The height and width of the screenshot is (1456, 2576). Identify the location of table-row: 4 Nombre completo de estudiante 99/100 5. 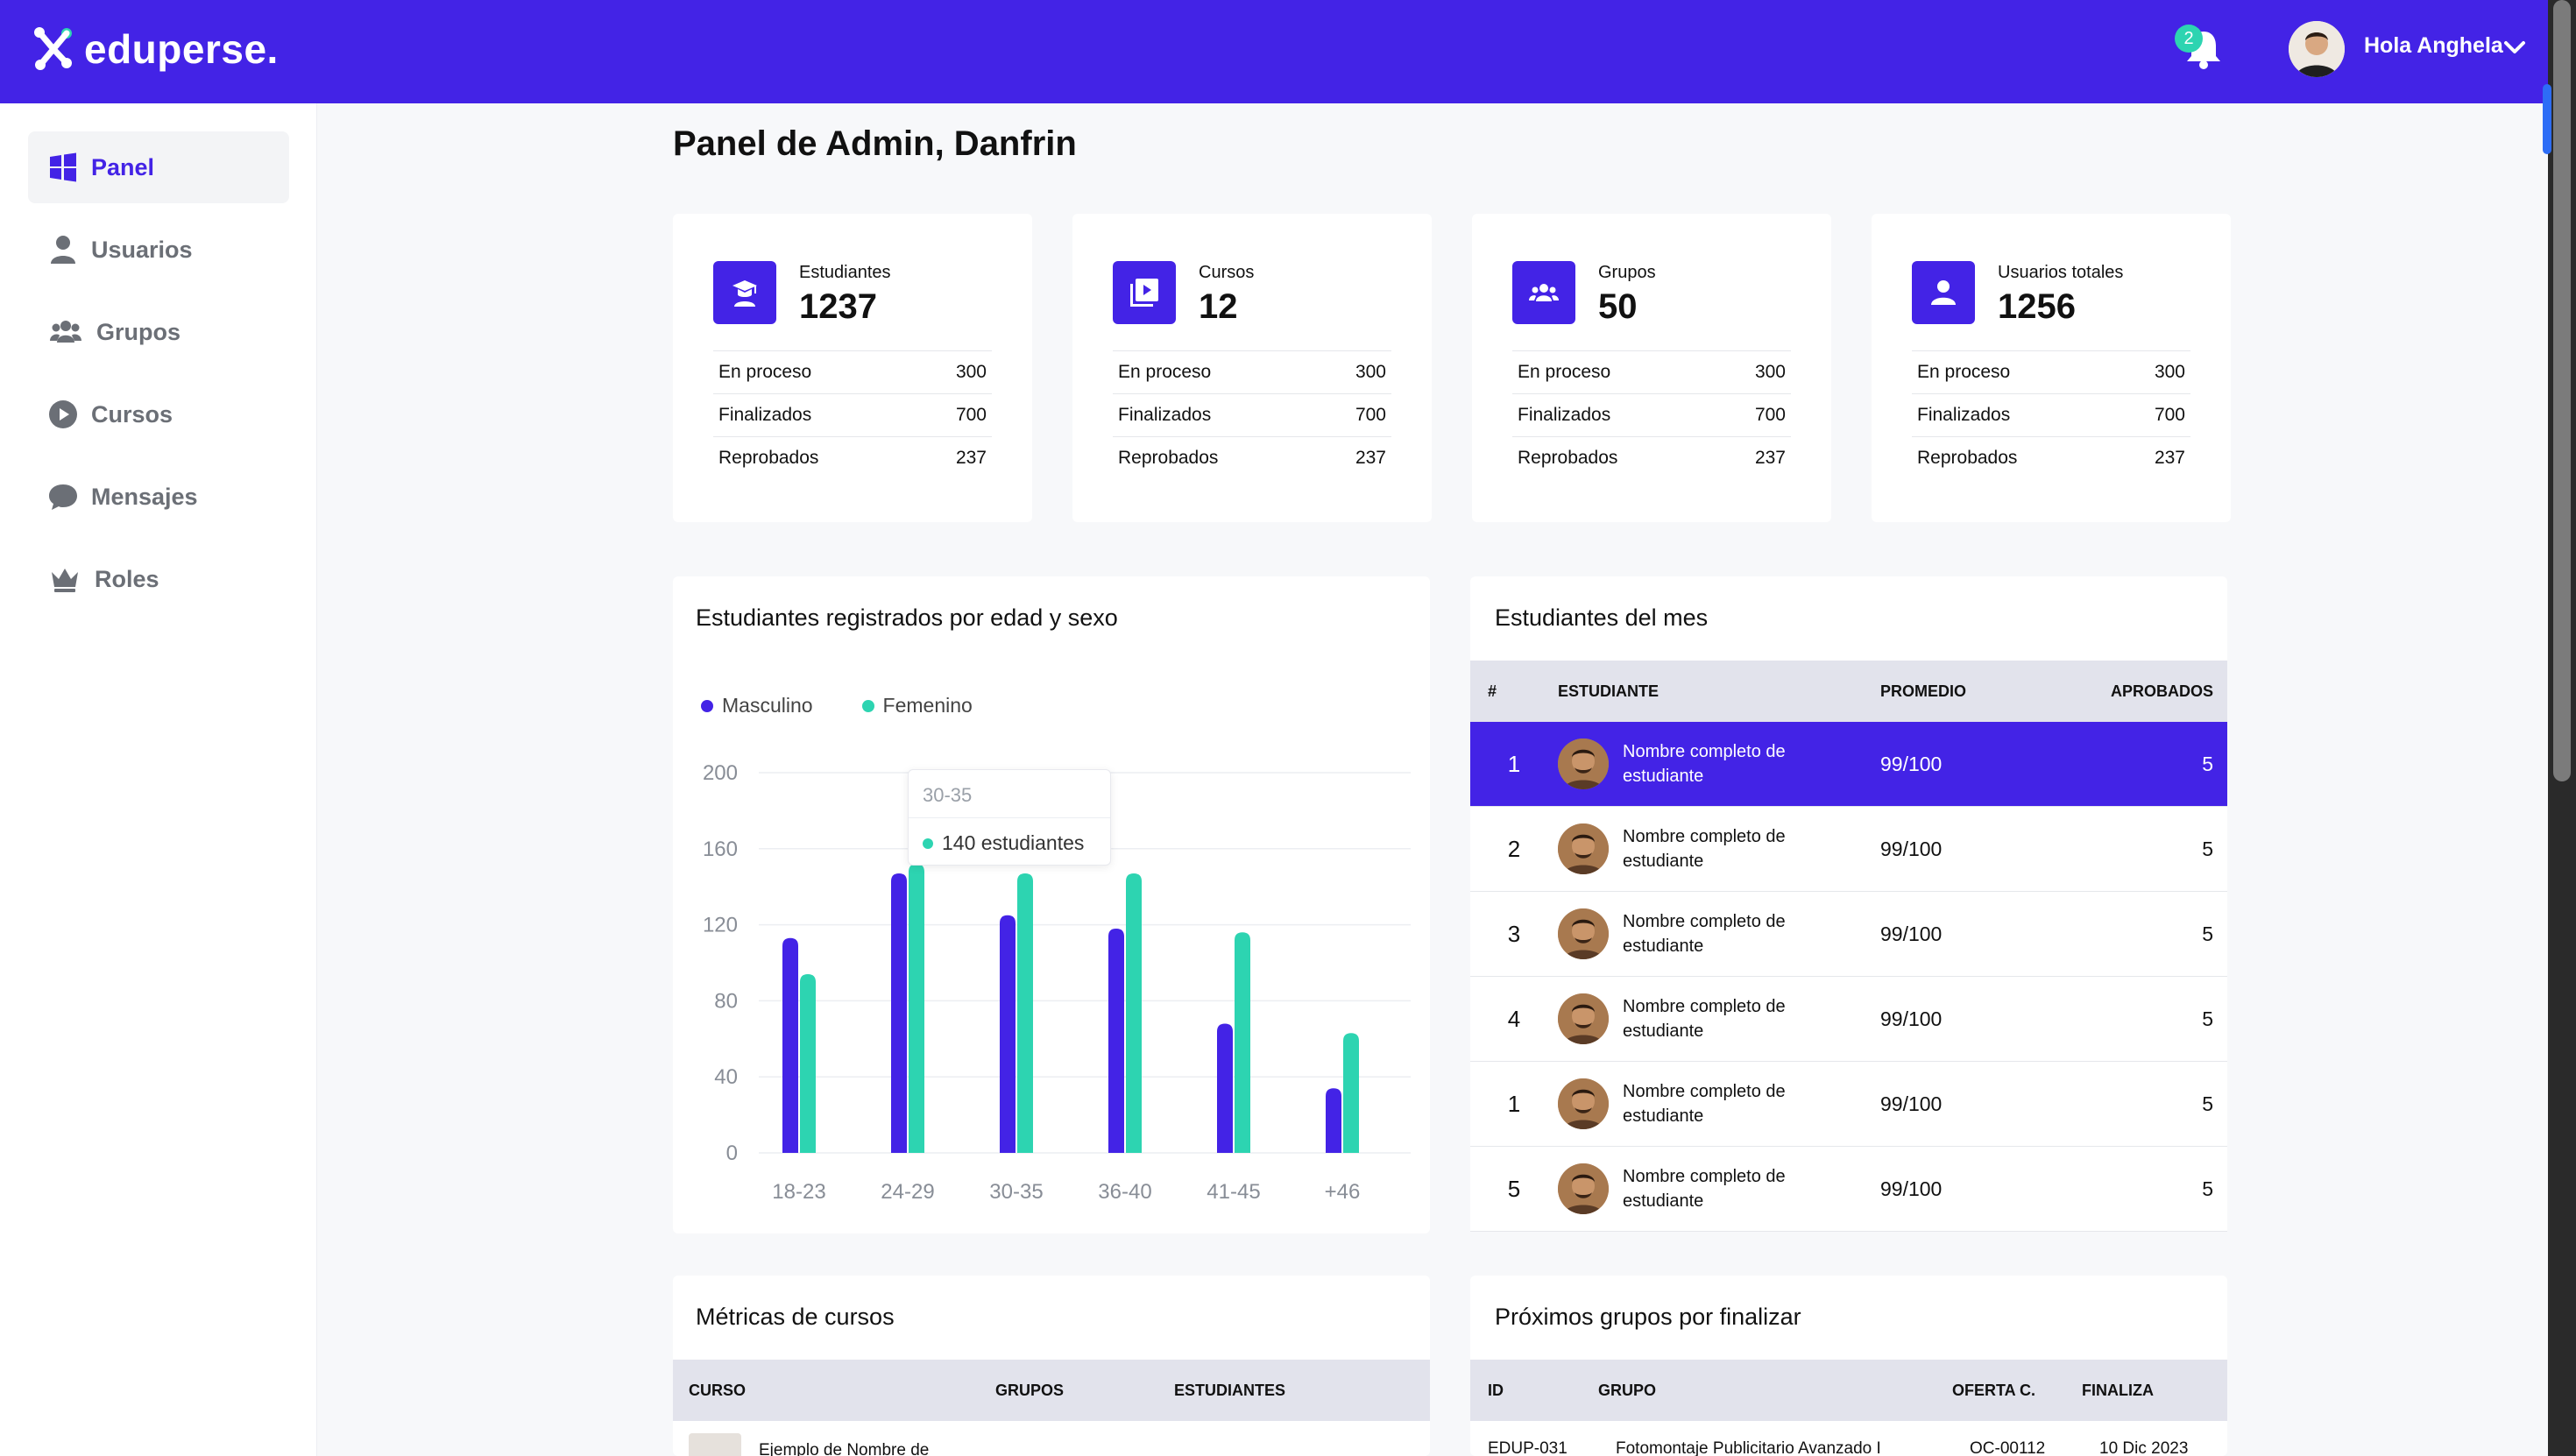
(1848, 1019).